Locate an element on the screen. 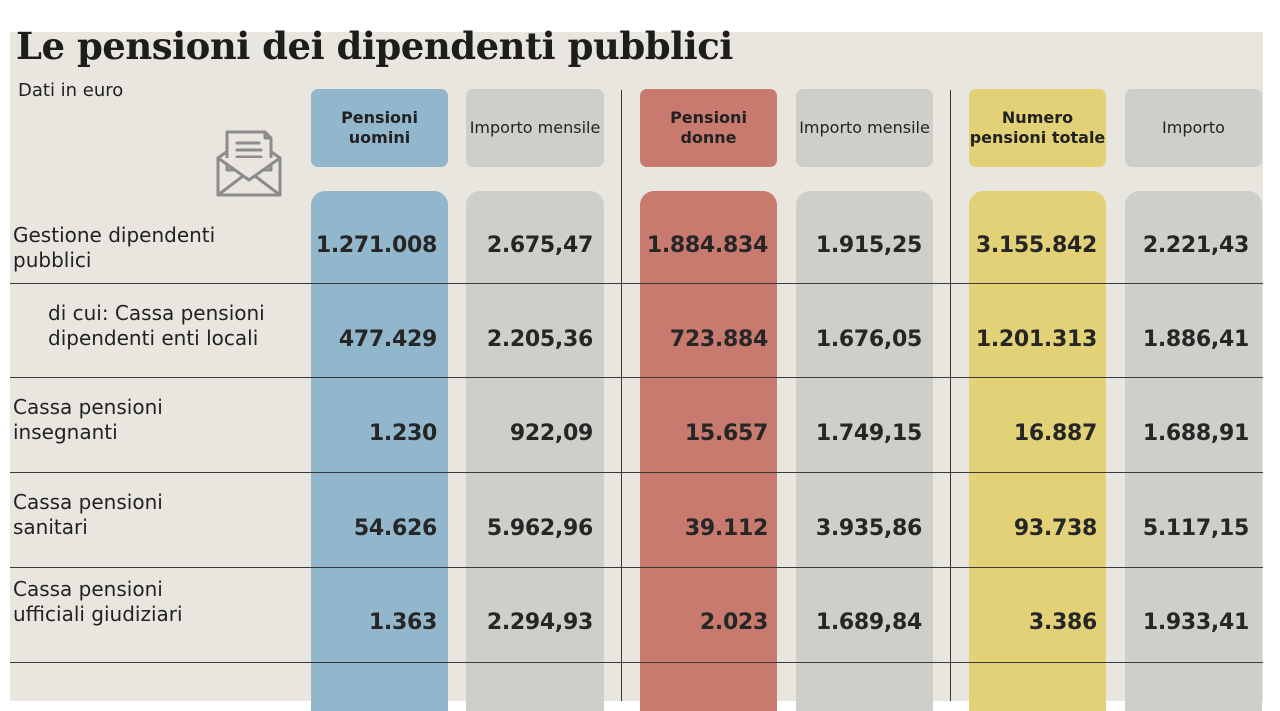  data-label: 1.886,41 is located at coordinates (1195, 339).